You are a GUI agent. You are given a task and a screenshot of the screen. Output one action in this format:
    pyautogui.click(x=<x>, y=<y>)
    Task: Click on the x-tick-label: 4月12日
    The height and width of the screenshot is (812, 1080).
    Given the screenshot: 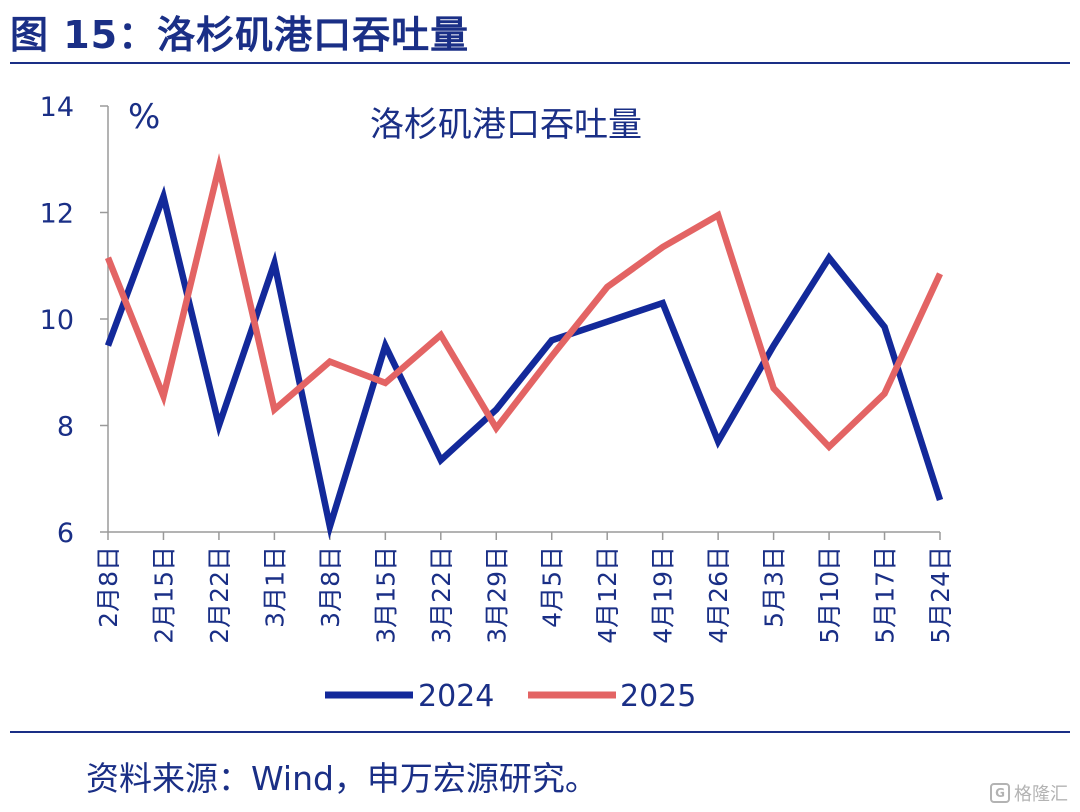 What is the action you would take?
    pyautogui.click(x=607, y=595)
    